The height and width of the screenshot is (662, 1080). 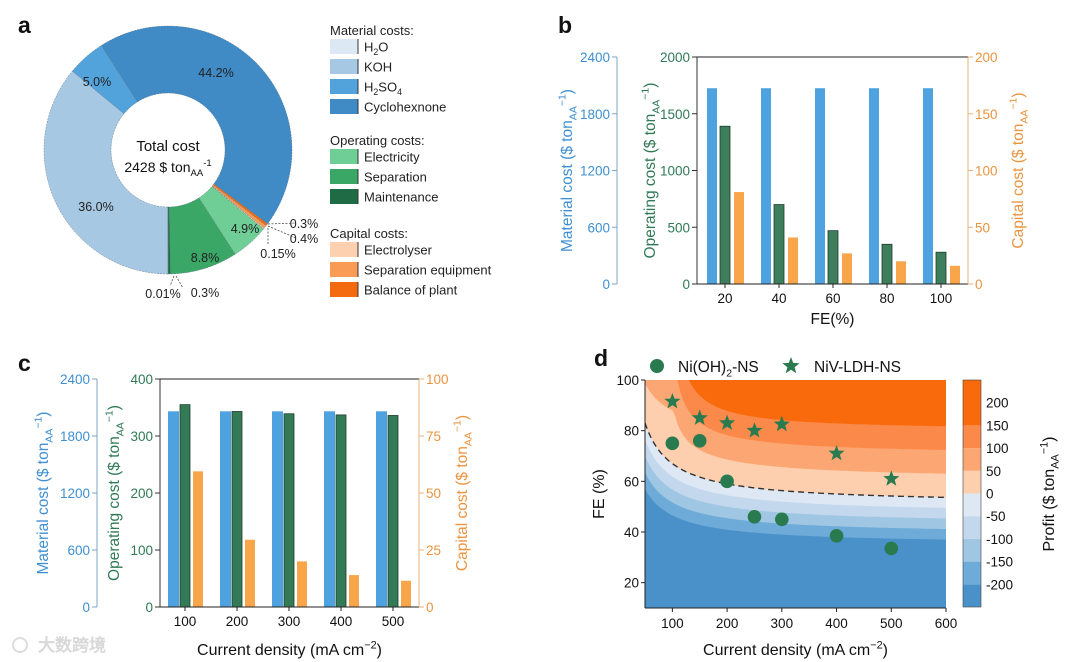 What do you see at coordinates (606, 284) in the screenshot?
I see `material-tick-label: 0` at bounding box center [606, 284].